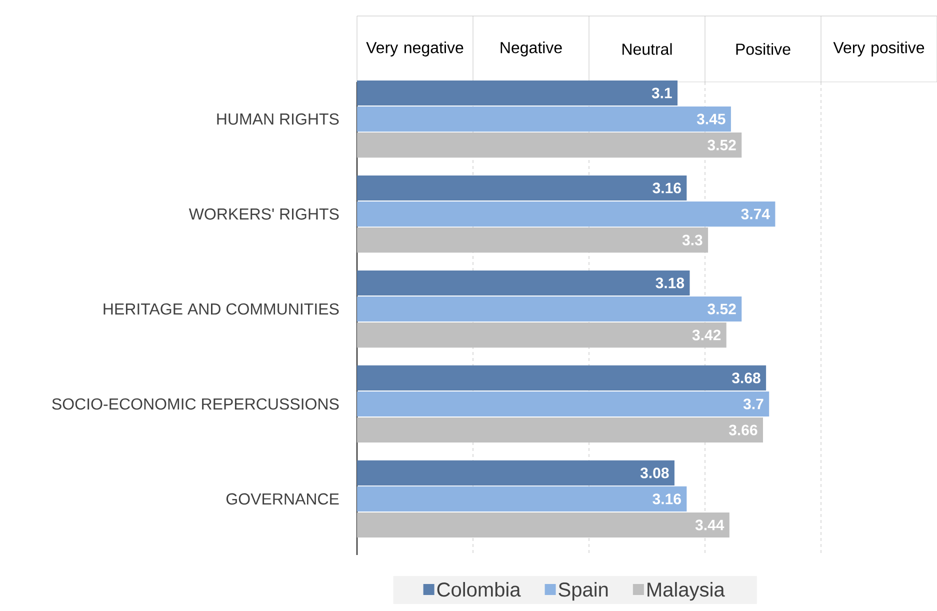 The height and width of the screenshot is (611, 937). What do you see at coordinates (746, 378) in the screenshot?
I see `data-label: 3.68` at bounding box center [746, 378].